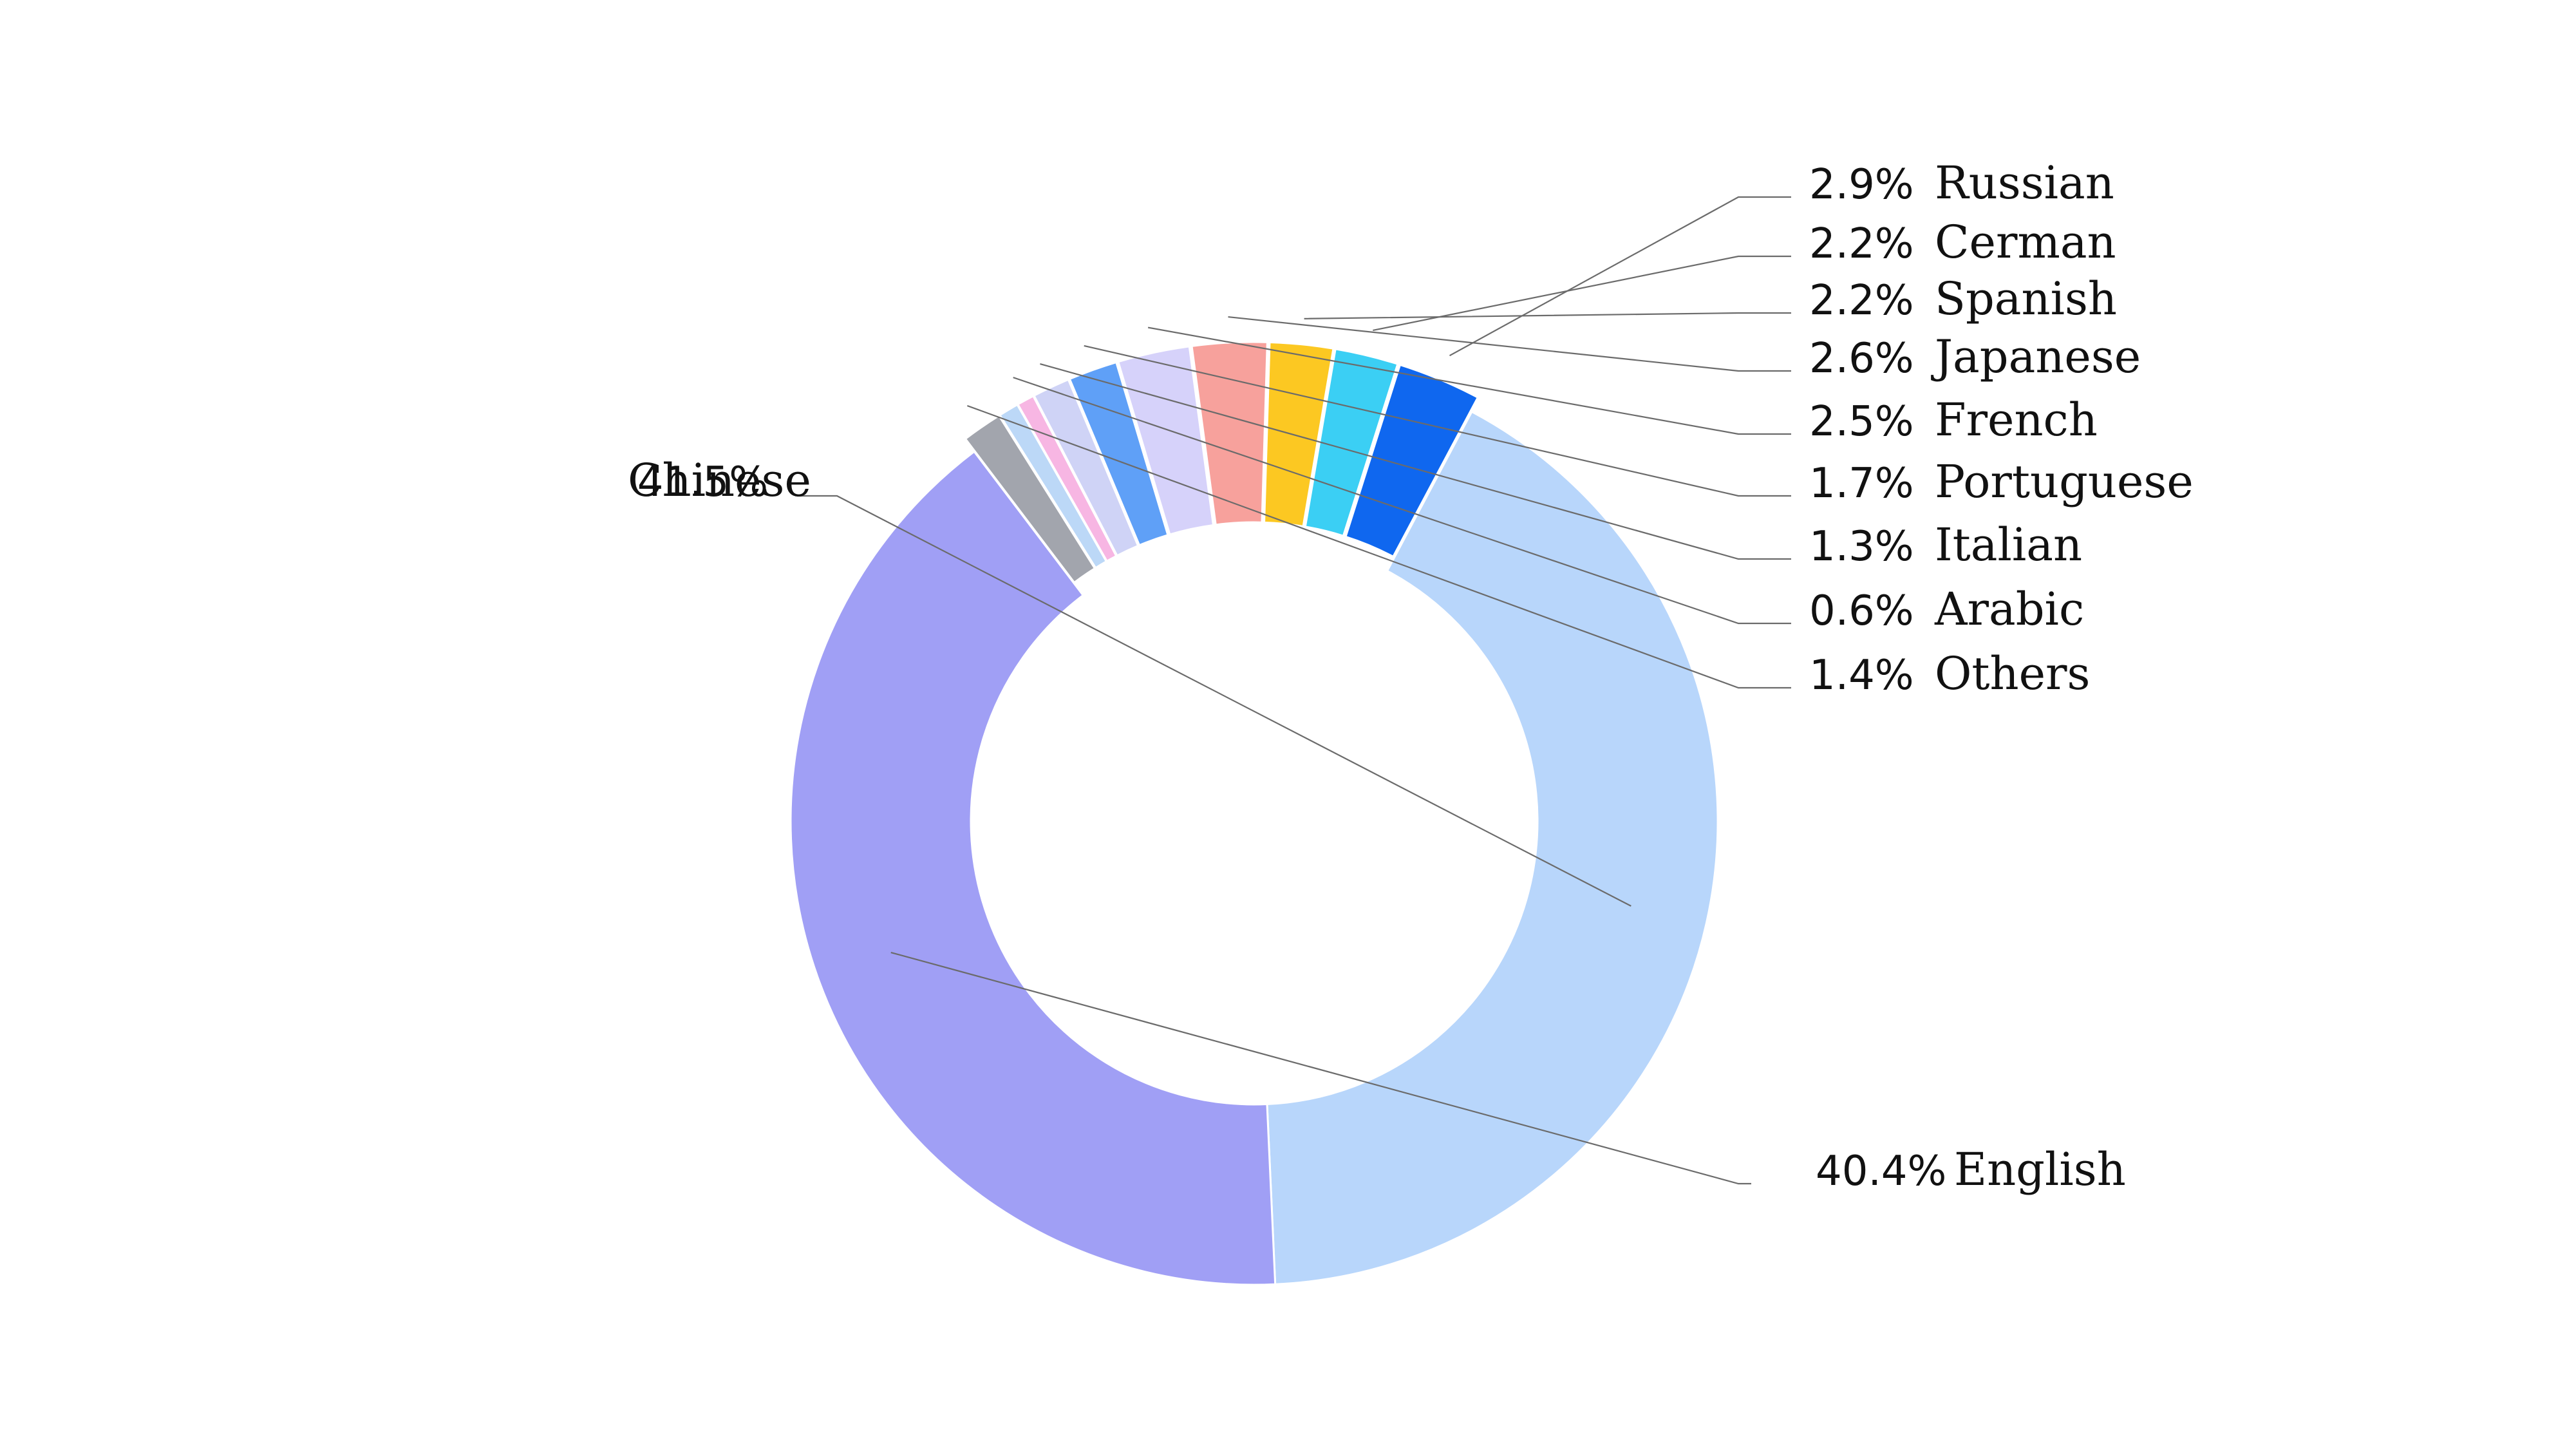 The height and width of the screenshot is (1449, 2576). Describe the element at coordinates (1229, 433) in the screenshot. I see `slice-japanese` at that location.